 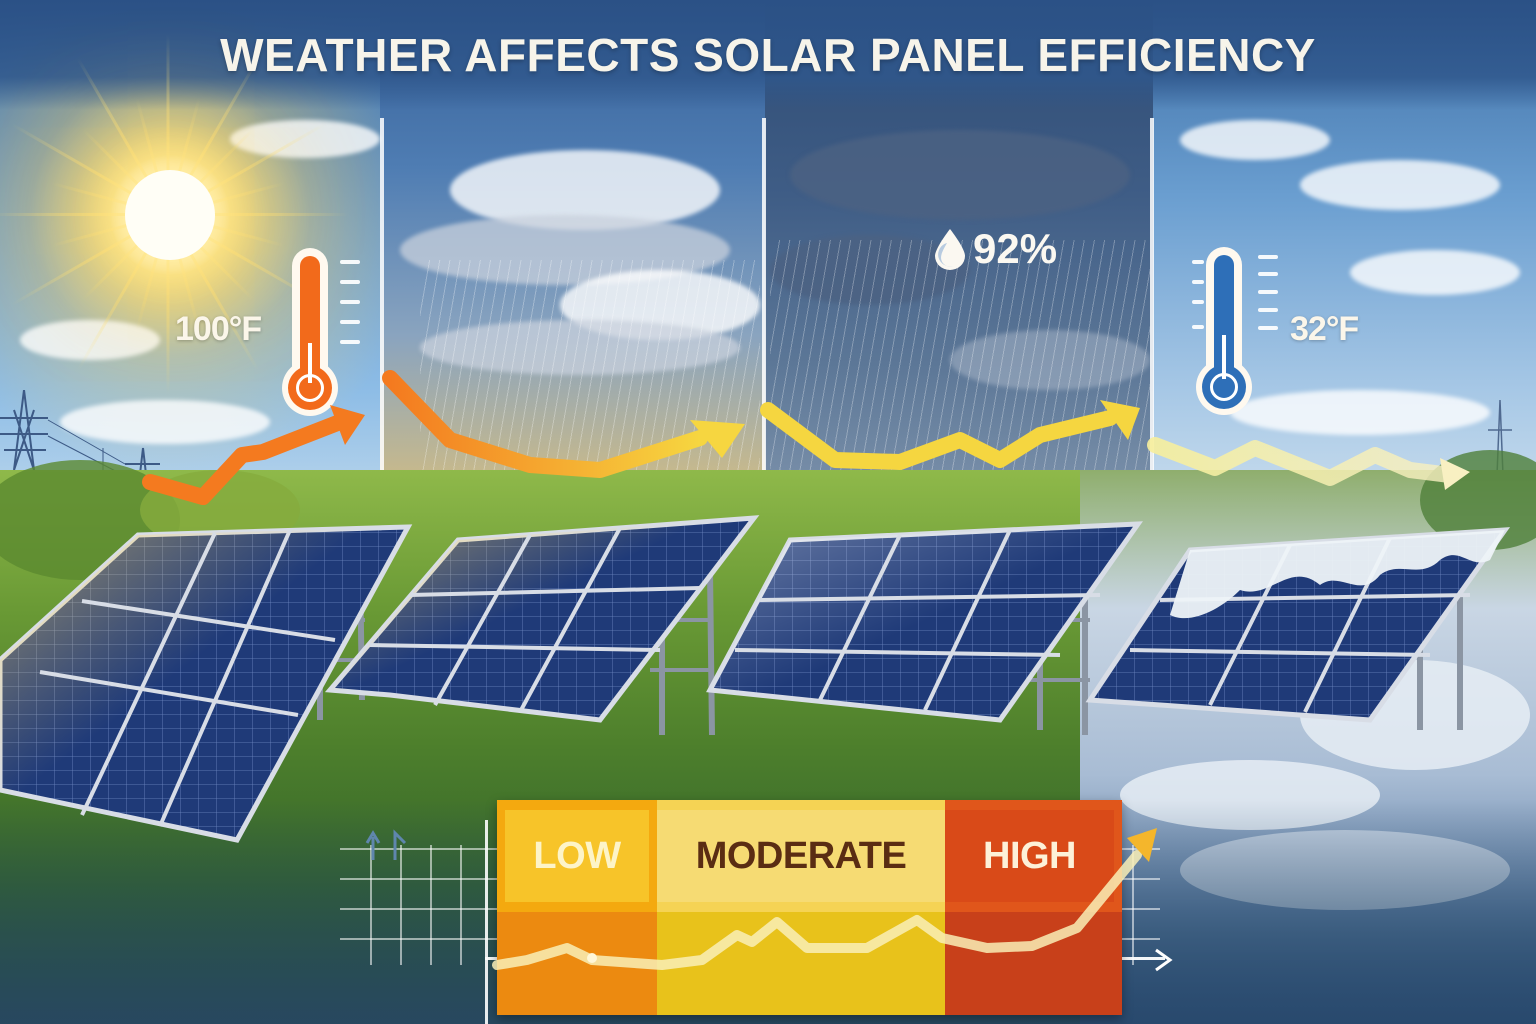 What do you see at coordinates (170, 215) in the screenshot?
I see `sun-icon` at bounding box center [170, 215].